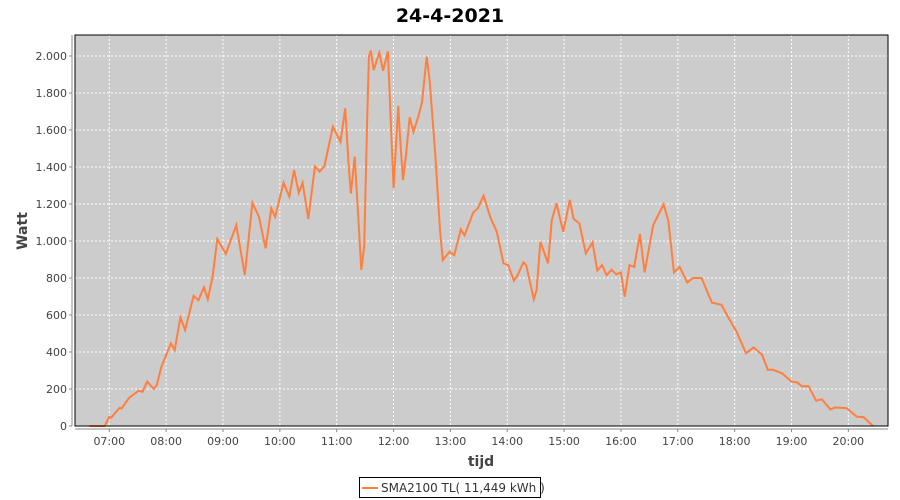  Describe the element at coordinates (56, 278) in the screenshot. I see `y-tick-label: 800` at that location.